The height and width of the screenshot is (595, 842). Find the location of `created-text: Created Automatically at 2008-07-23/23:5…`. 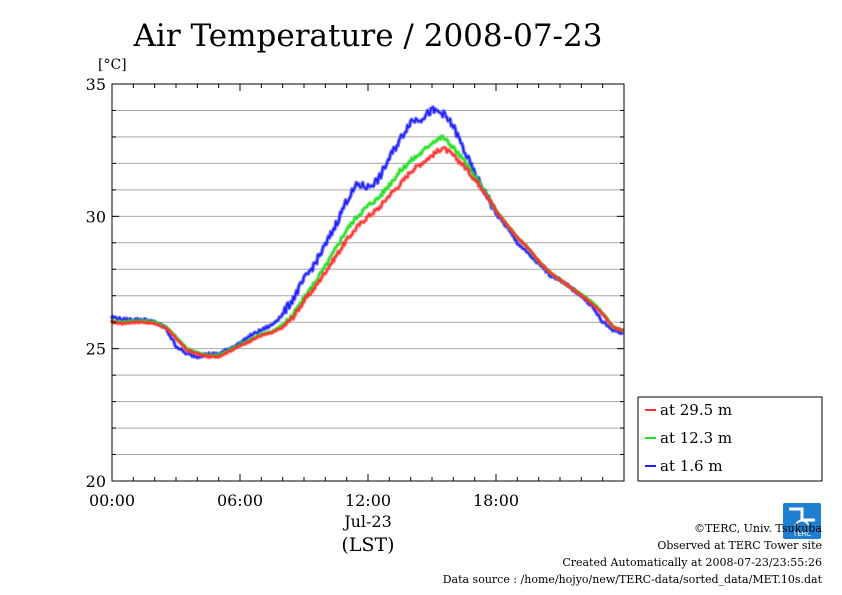

created-text: Created Automatically at 2008-07-23/23:5… is located at coordinates (692, 562).